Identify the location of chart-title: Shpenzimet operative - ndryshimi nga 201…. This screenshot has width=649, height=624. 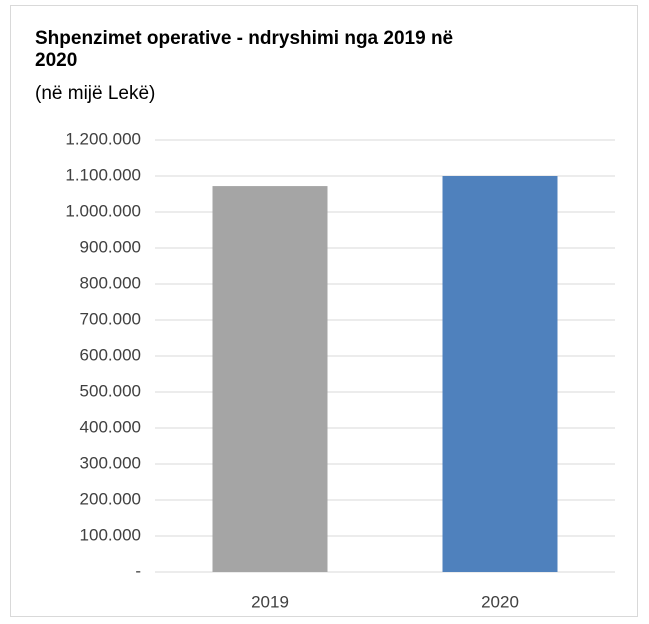
(244, 49).